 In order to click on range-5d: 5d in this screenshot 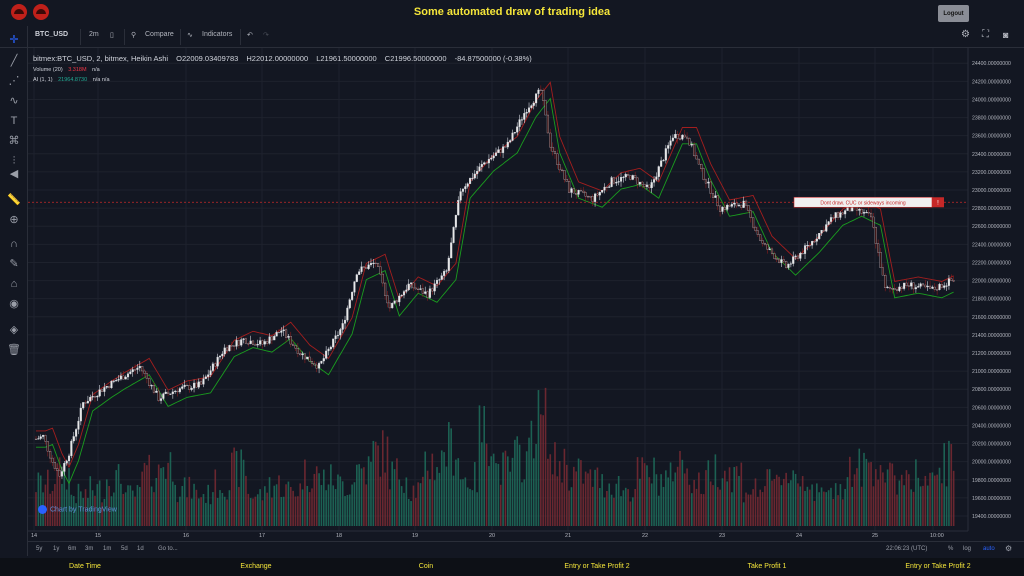, I will do `click(124, 549)`.